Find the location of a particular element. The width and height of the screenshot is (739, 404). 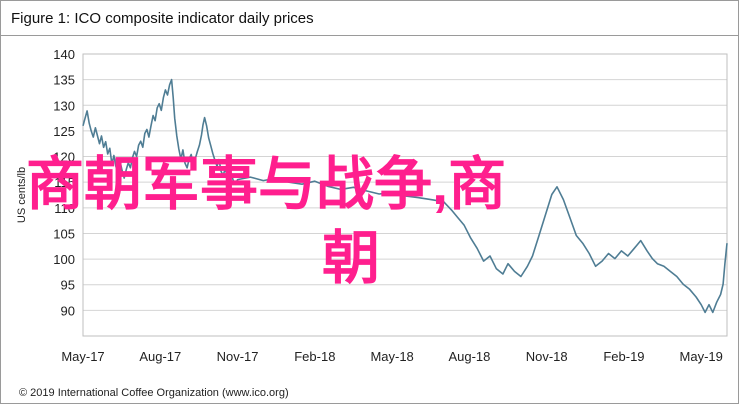

y-tick-label: 95 is located at coordinates (68, 285).